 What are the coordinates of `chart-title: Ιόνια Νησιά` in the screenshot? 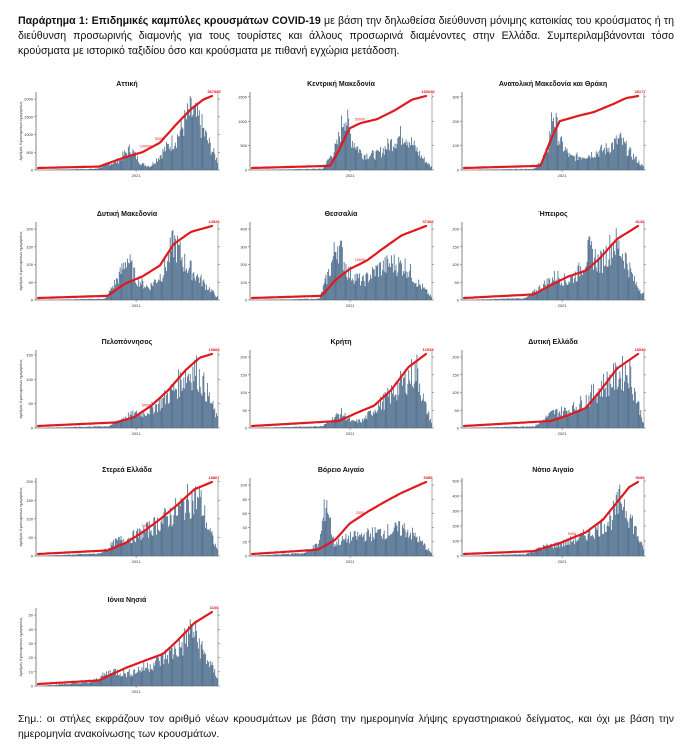 It's located at (127, 600).